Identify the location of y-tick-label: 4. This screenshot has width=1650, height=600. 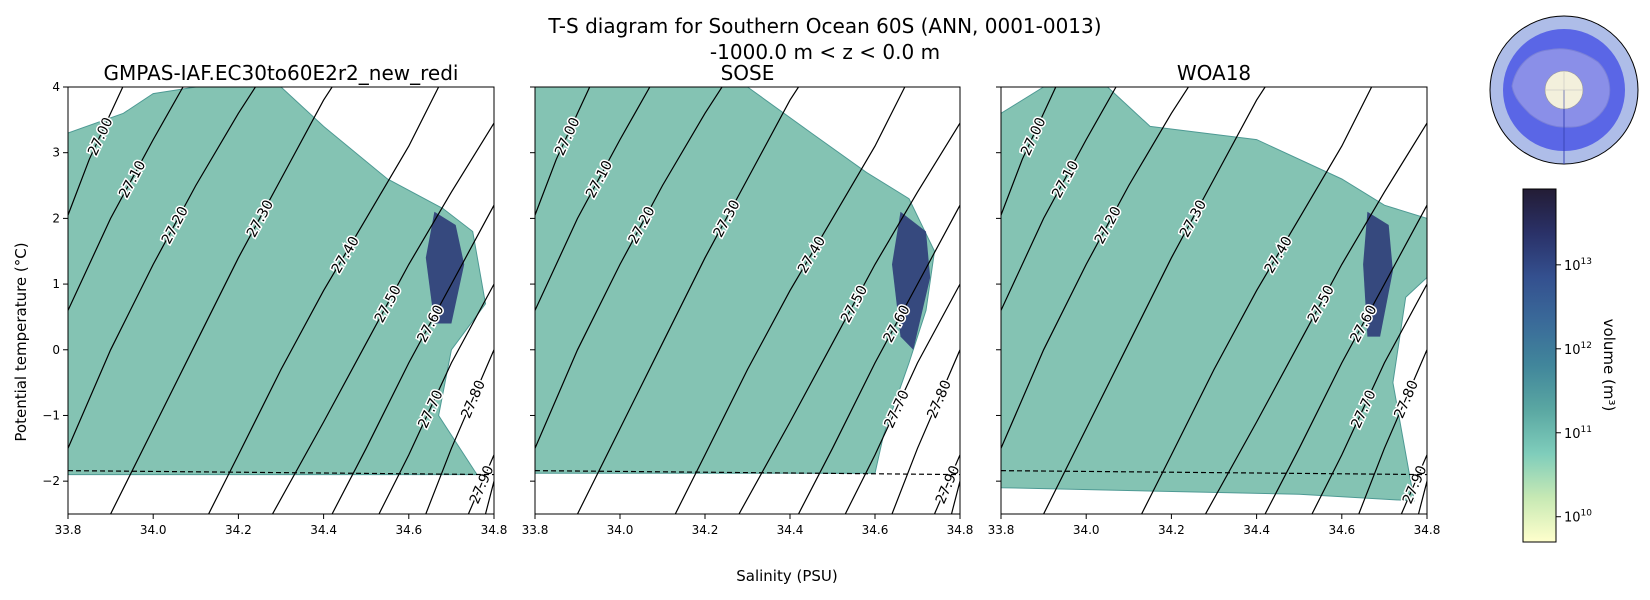
(56, 87).